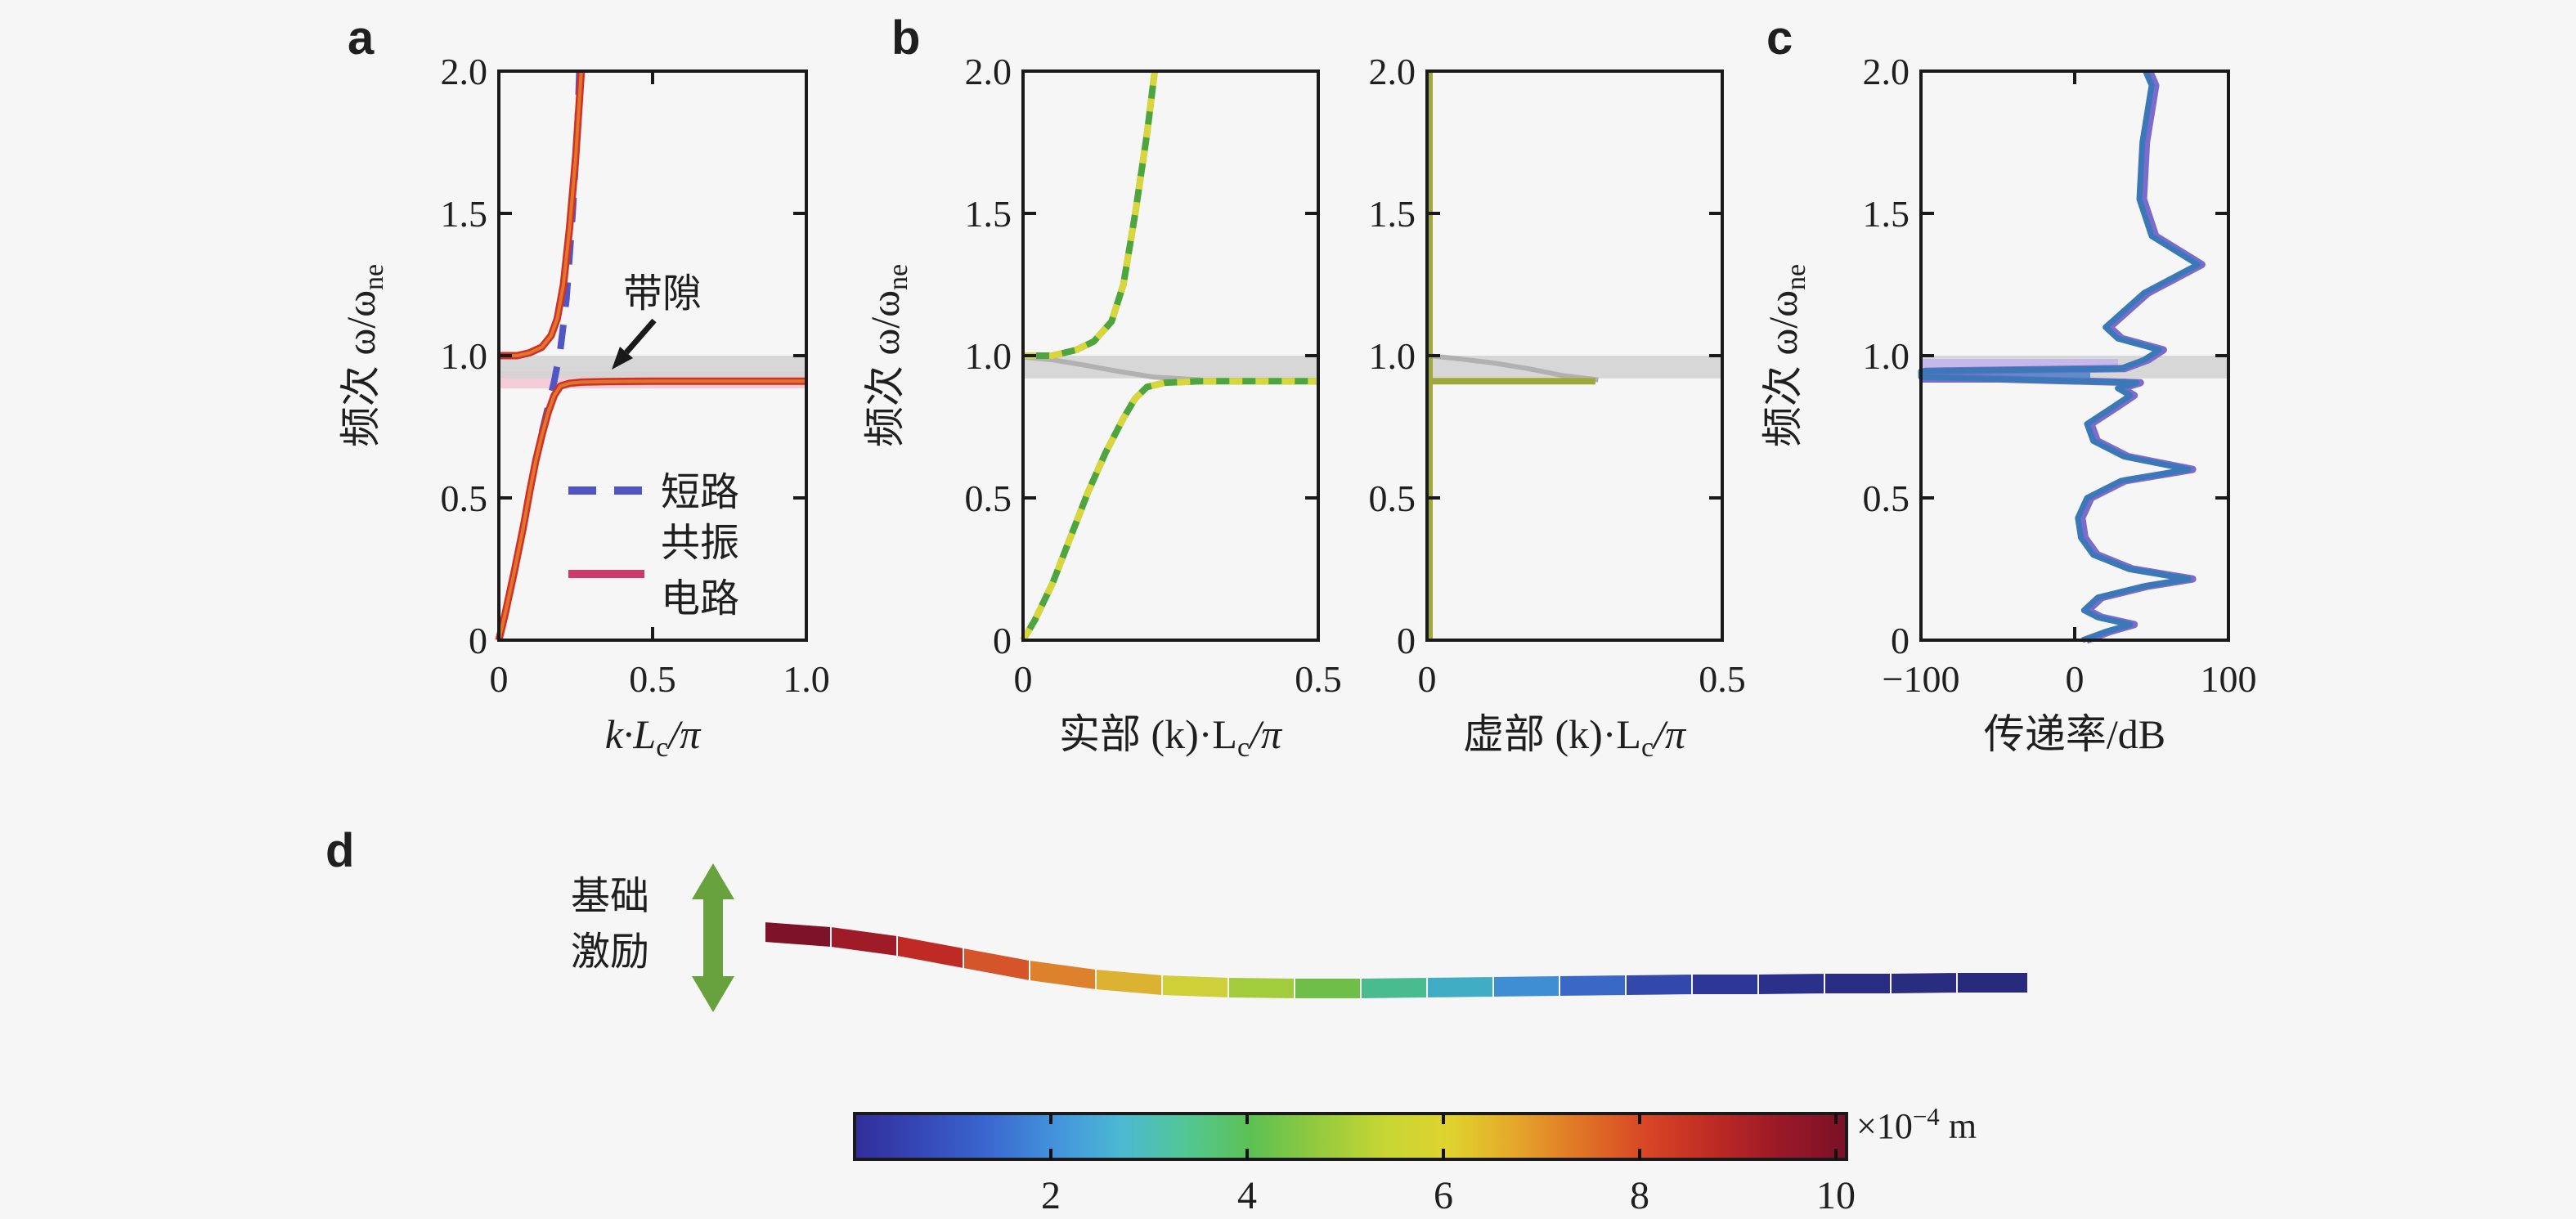 The width and height of the screenshot is (2576, 1219). What do you see at coordinates (500, 679) in the screenshot?
I see `x-tick-label-a: 0` at bounding box center [500, 679].